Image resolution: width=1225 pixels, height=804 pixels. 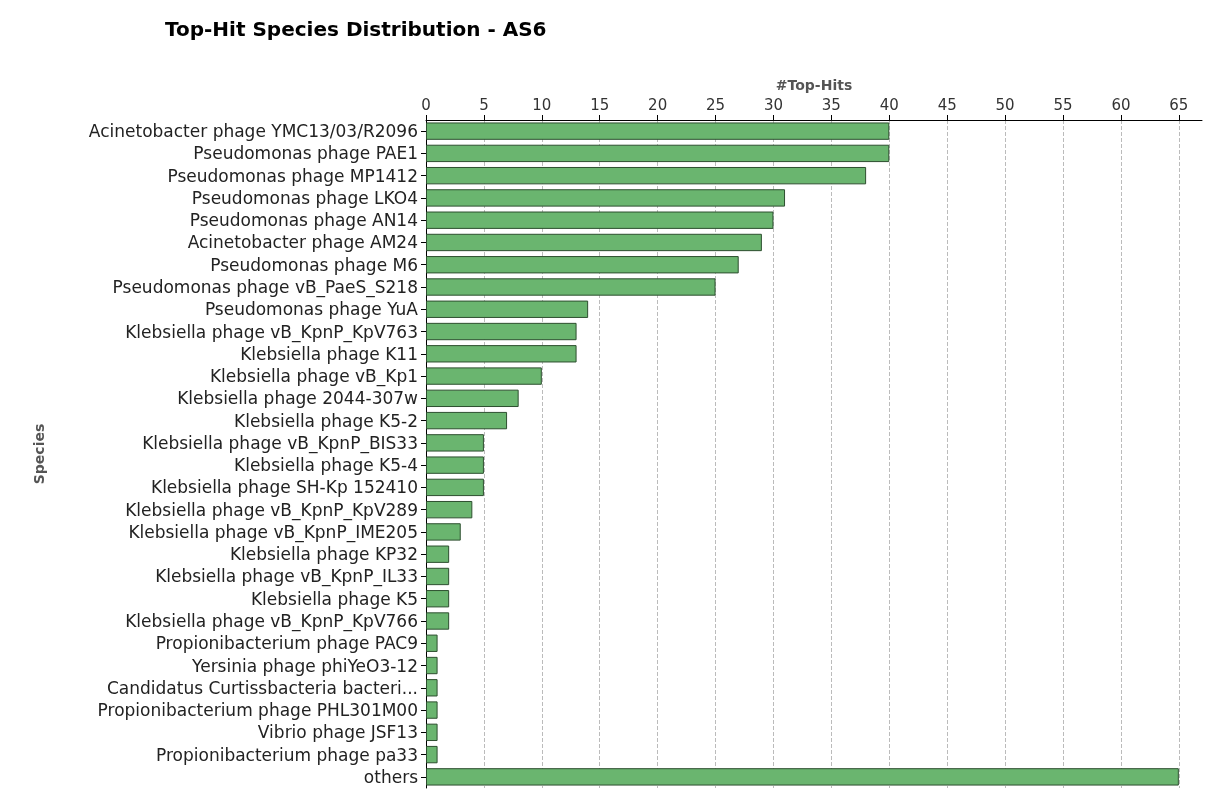 I want to click on y-tick-label: Klebsiella phage vB_KpnP_BIS33, so click(x=280, y=443).